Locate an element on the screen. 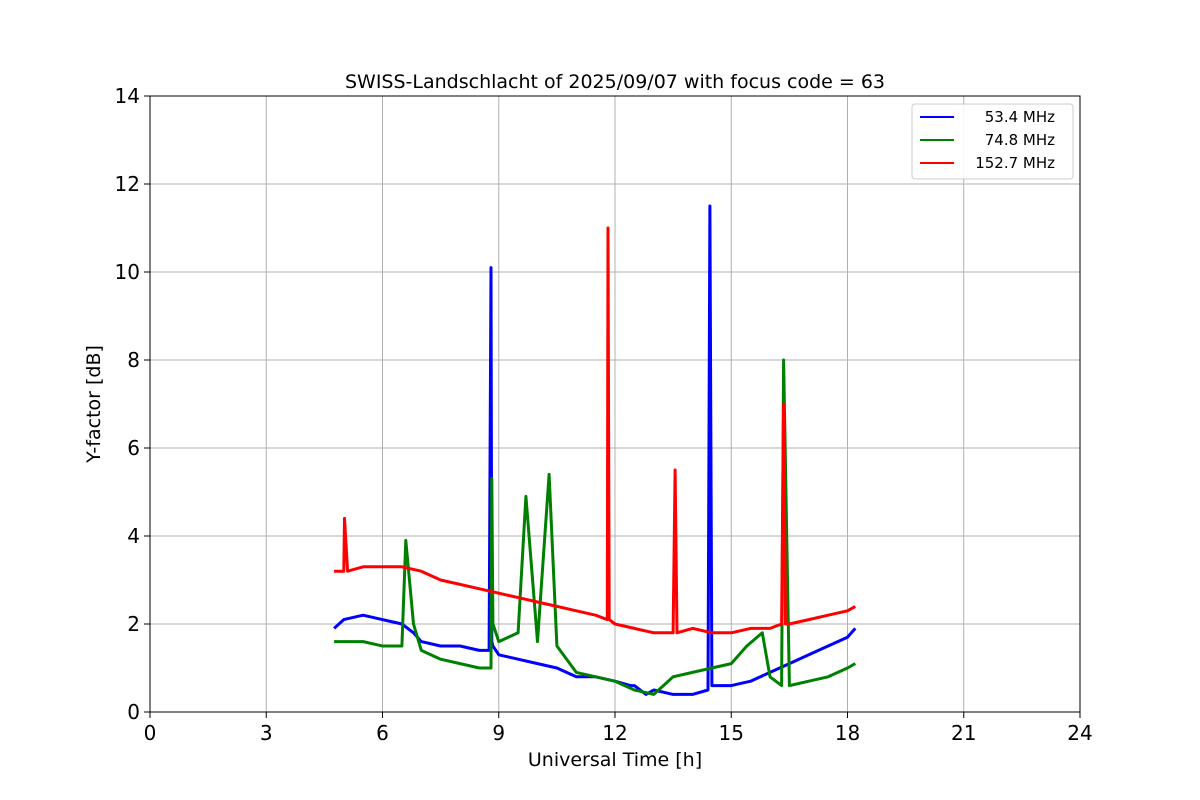 The image size is (1200, 800). y-tick-label: 0 is located at coordinates (133, 712).